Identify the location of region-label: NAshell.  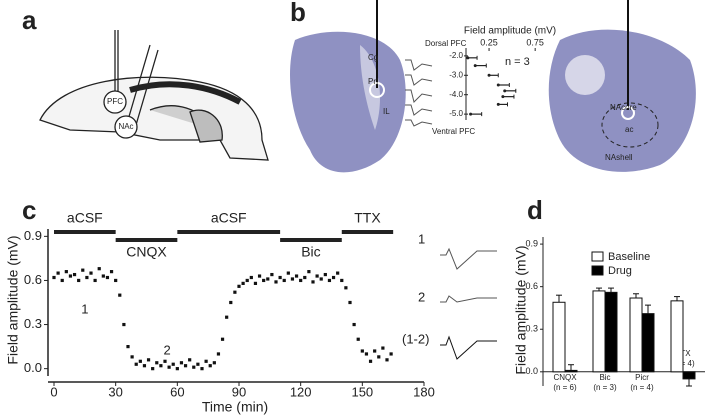
(619, 157).